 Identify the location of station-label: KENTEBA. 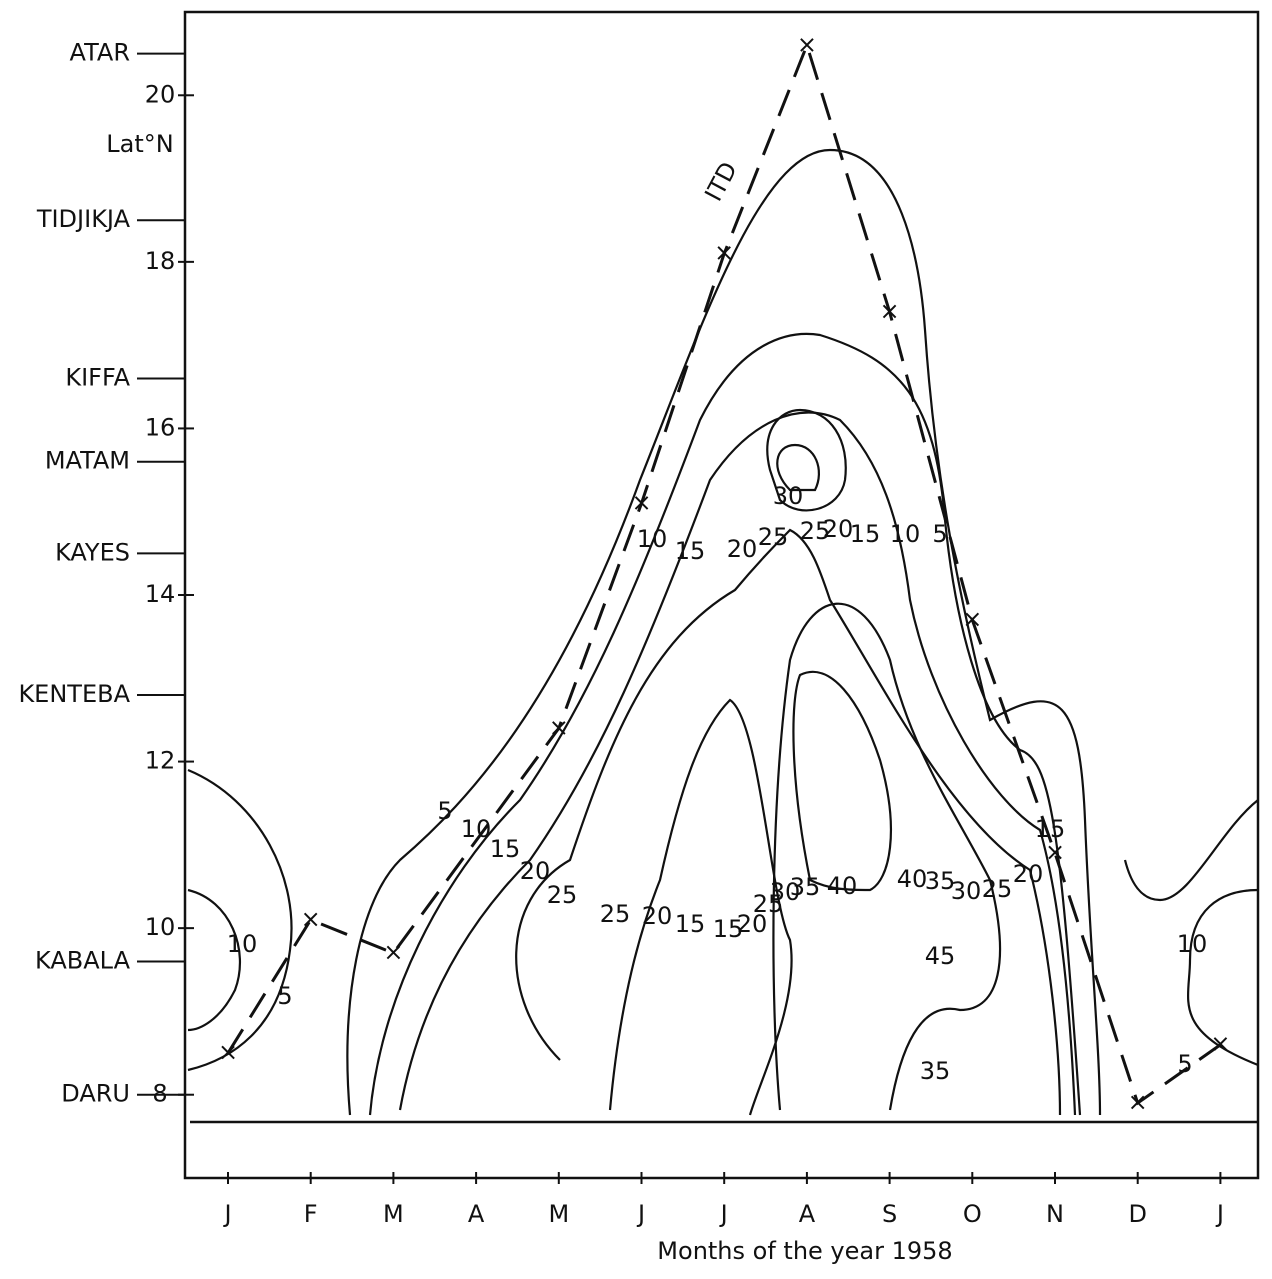
(74, 694).